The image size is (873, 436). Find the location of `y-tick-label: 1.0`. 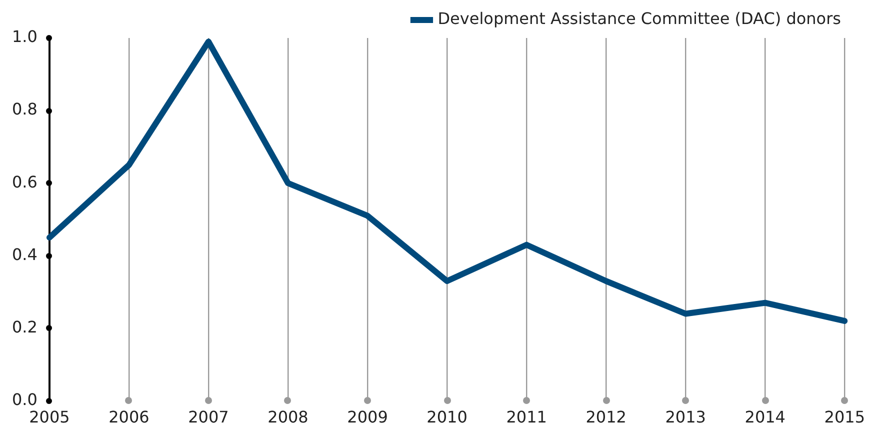

y-tick-label: 1.0 is located at coordinates (25, 36).